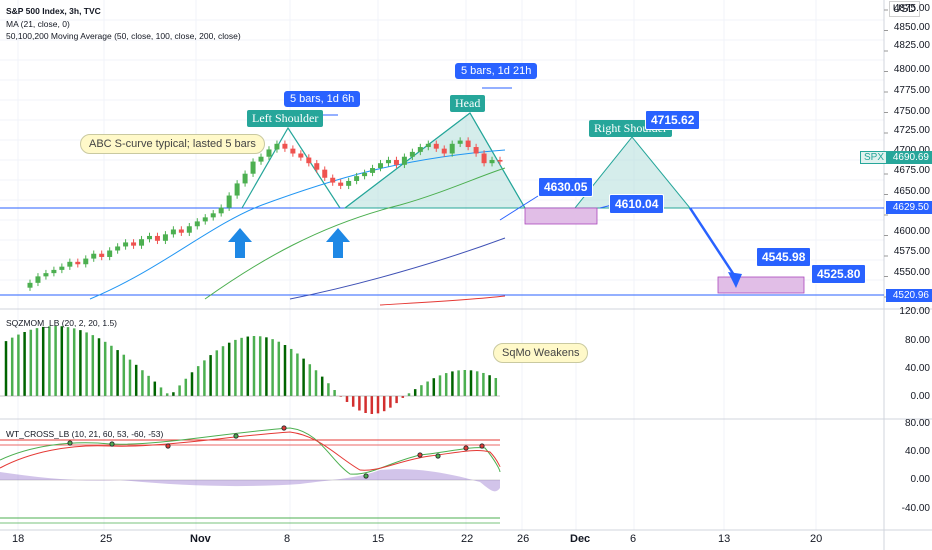 The image size is (932, 550). Describe the element at coordinates (566, 187) in the screenshot. I see `price-label-4630: 4630.05` at that location.